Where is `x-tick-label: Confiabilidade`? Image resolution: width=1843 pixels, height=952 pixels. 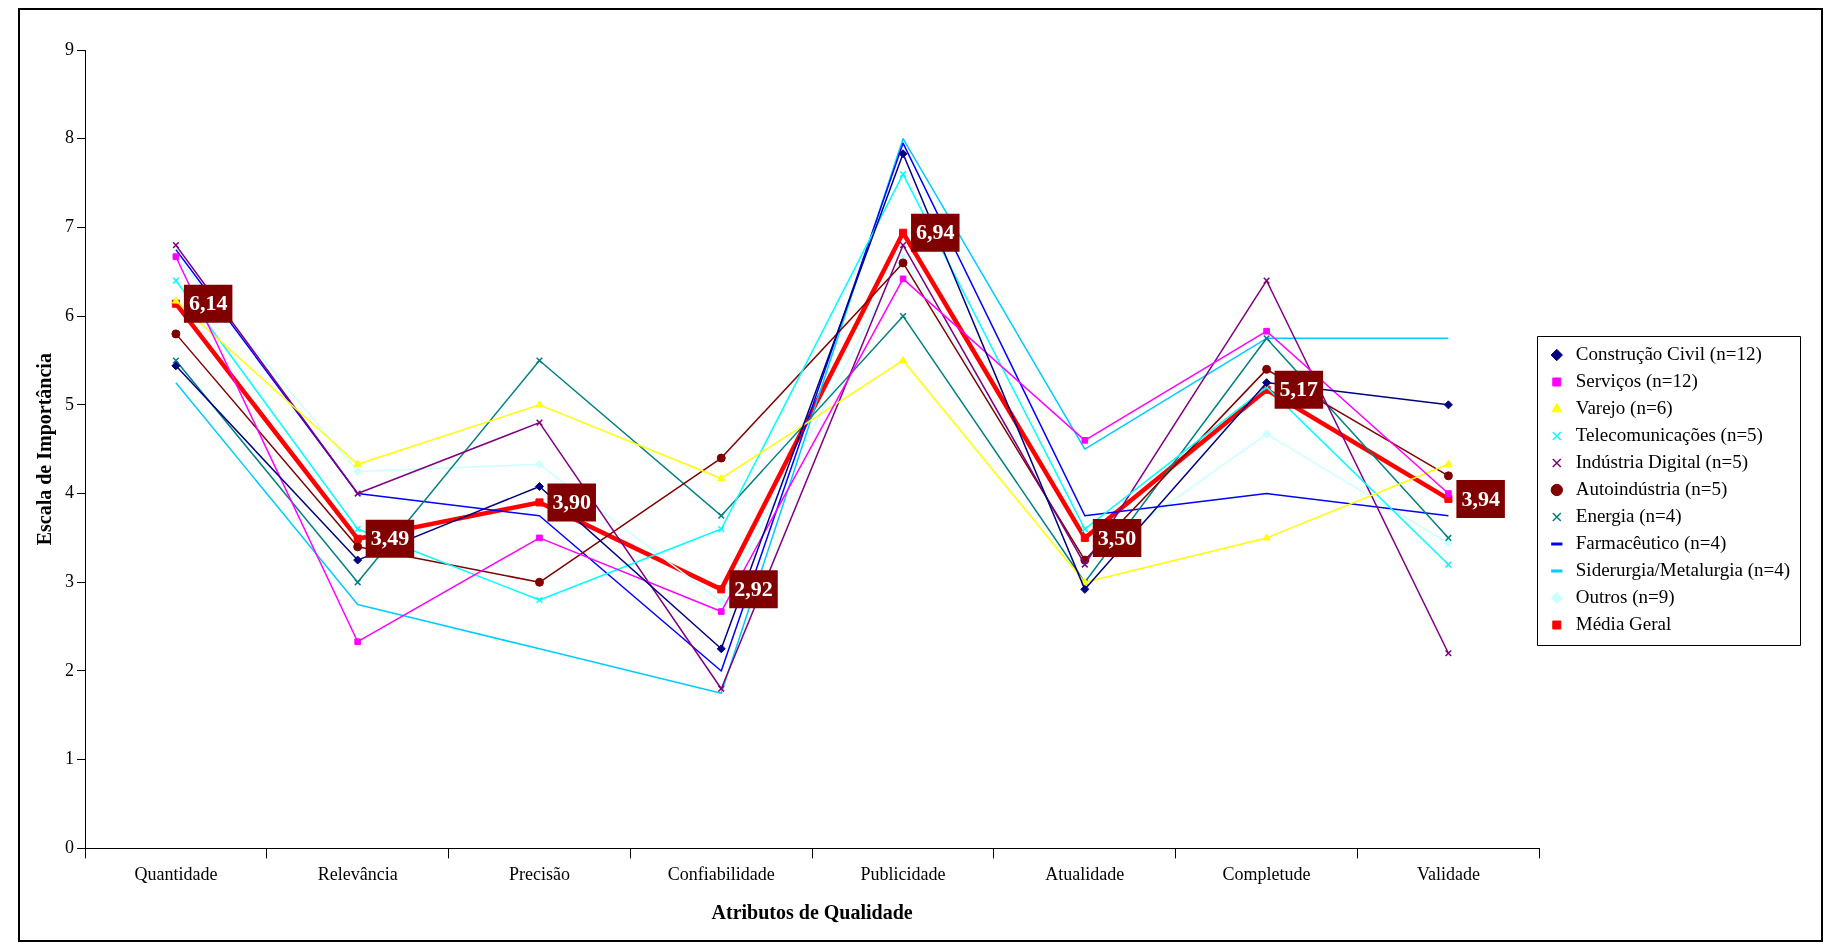 x-tick-label: Confiabilidade is located at coordinates (721, 873).